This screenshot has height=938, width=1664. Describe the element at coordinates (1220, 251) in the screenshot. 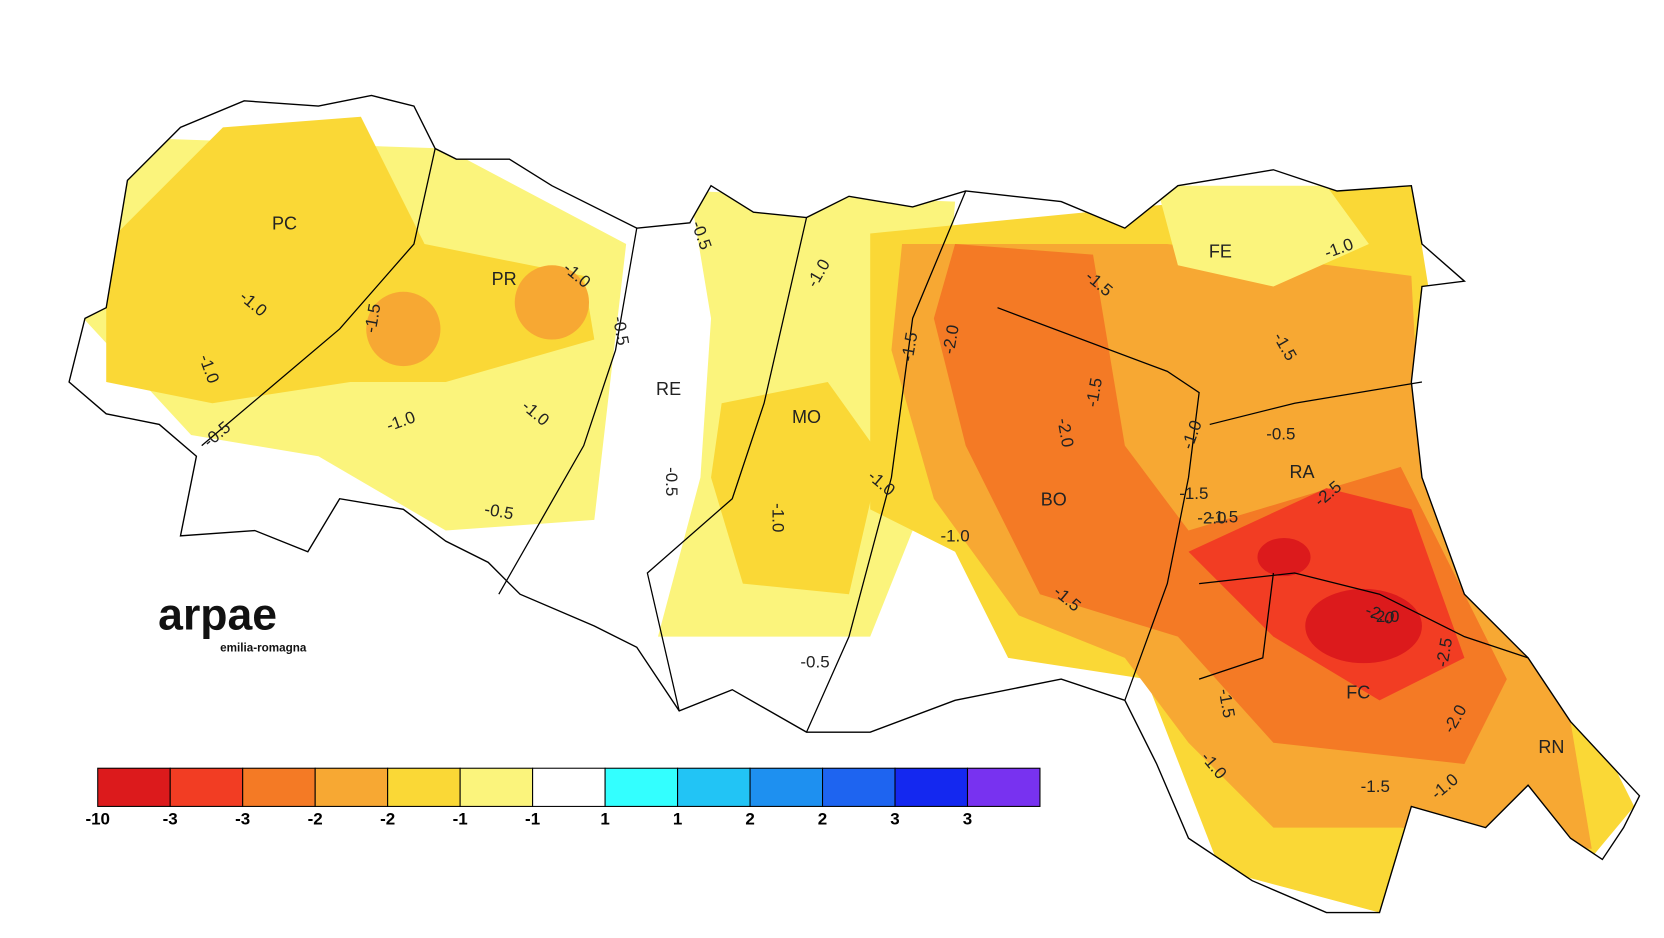

I see `province-label: FE` at that location.